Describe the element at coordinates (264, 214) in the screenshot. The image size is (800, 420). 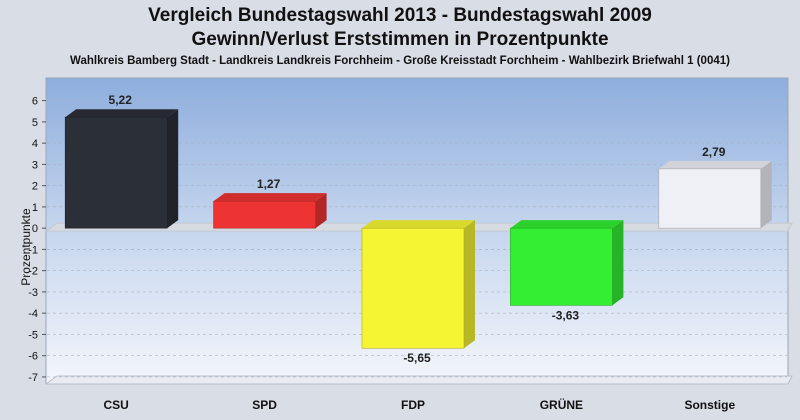
I see `bar-spd` at that location.